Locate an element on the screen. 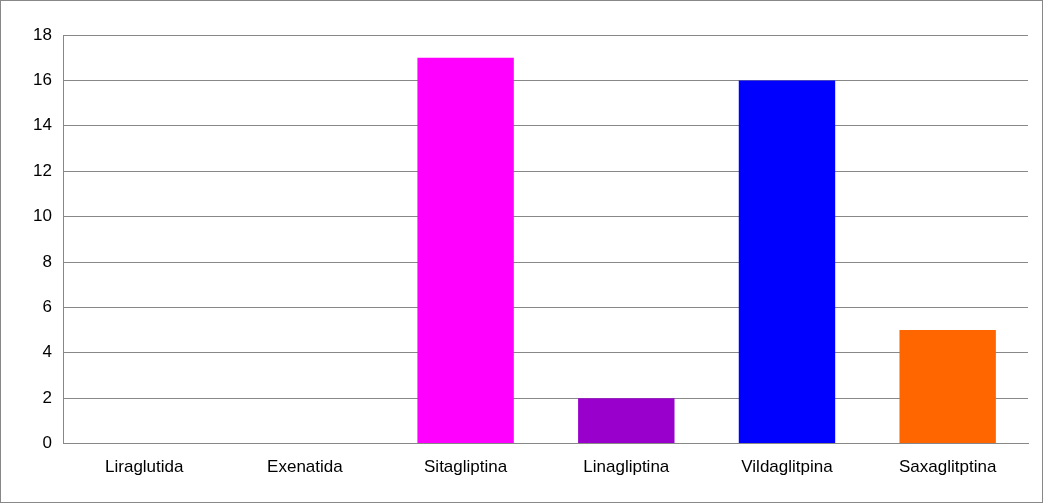 This screenshot has width=1043, height=503. y-tick-label: 10 is located at coordinates (42, 216).